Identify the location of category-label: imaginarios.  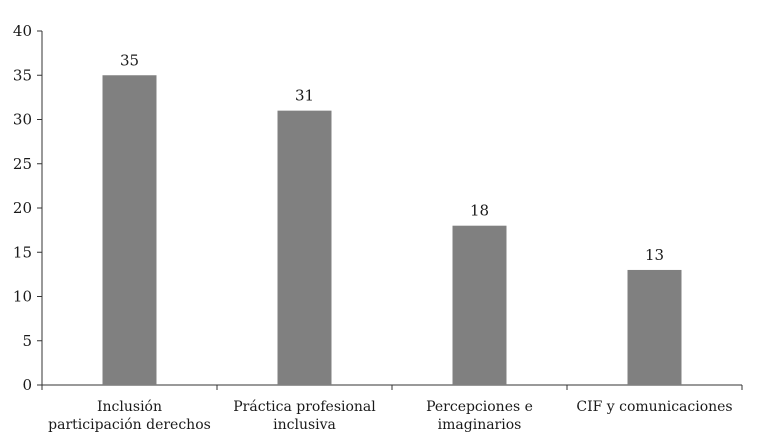
(480, 425).